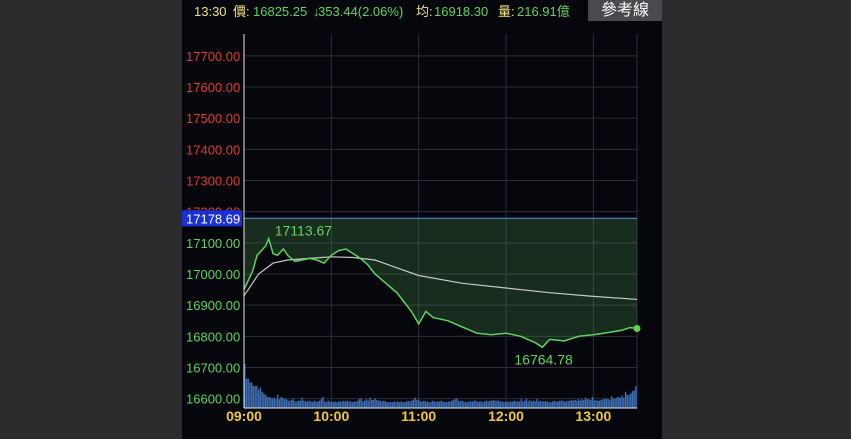 This screenshot has width=851, height=439. Describe the element at coordinates (543, 11) in the screenshot. I see `header-volume: 216.91億` at that location.